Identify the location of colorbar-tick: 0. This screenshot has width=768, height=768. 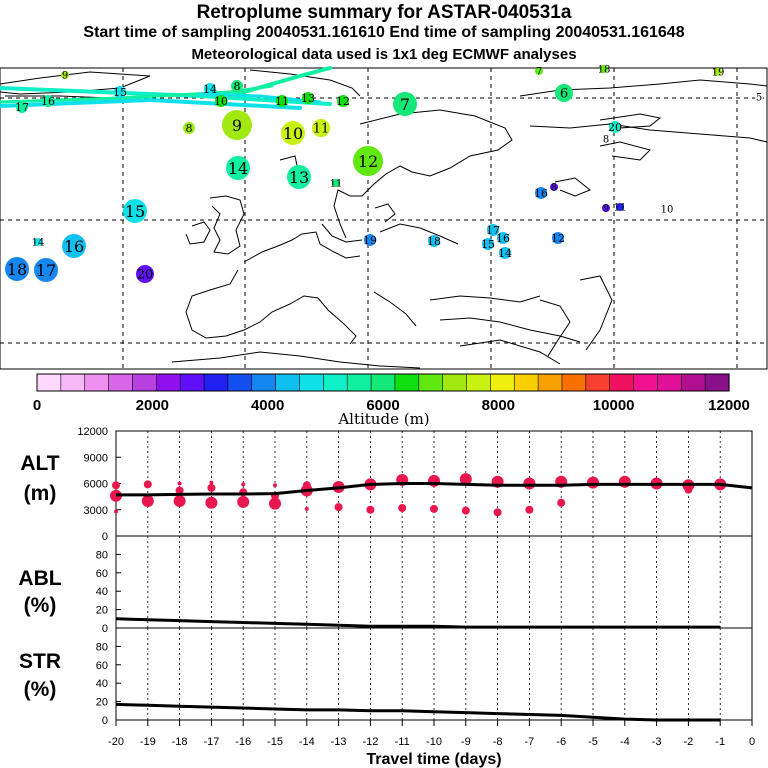
(37, 405).